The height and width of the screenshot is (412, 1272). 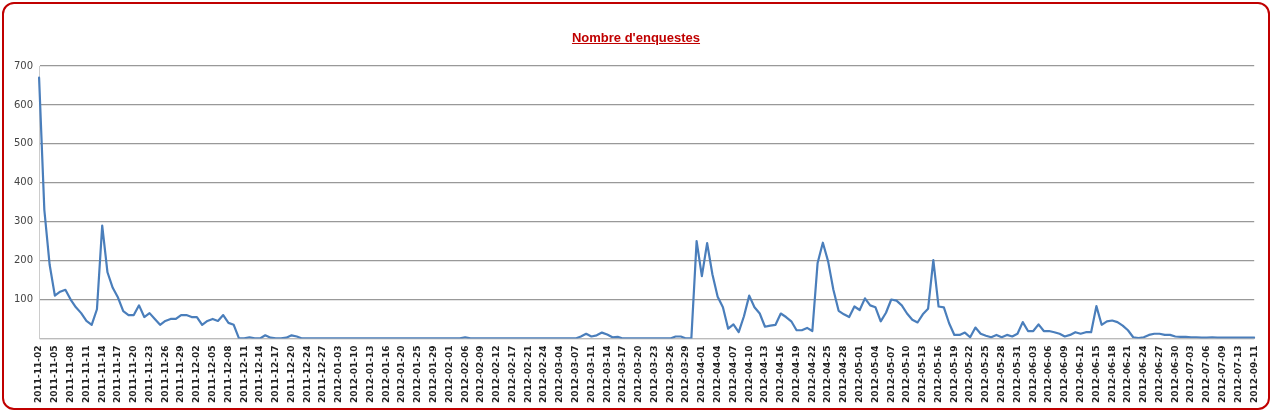 What do you see at coordinates (827, 374) in the screenshot?
I see `x-tick-label: 2012-04-25` at bounding box center [827, 374].